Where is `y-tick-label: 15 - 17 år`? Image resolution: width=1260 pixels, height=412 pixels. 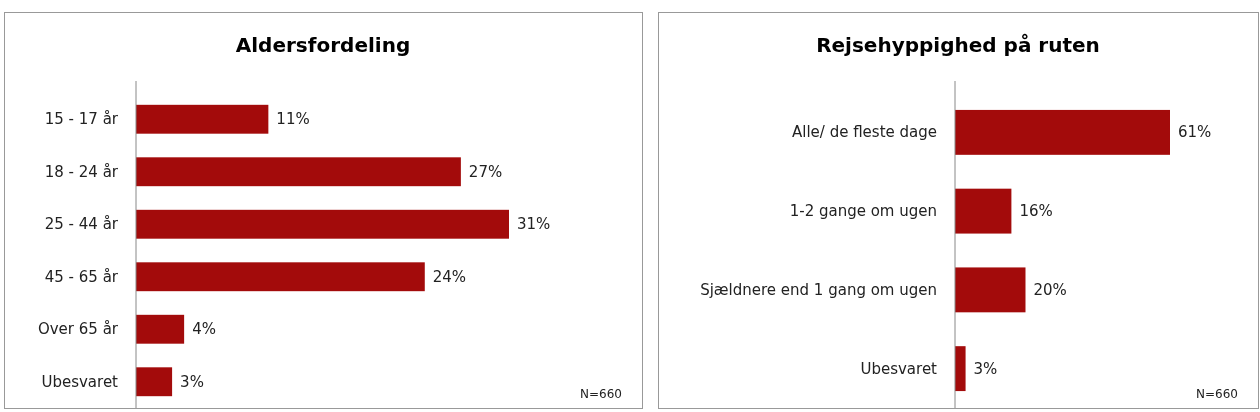
y-tick-label: 15 - 17 år is located at coordinates (81, 119).